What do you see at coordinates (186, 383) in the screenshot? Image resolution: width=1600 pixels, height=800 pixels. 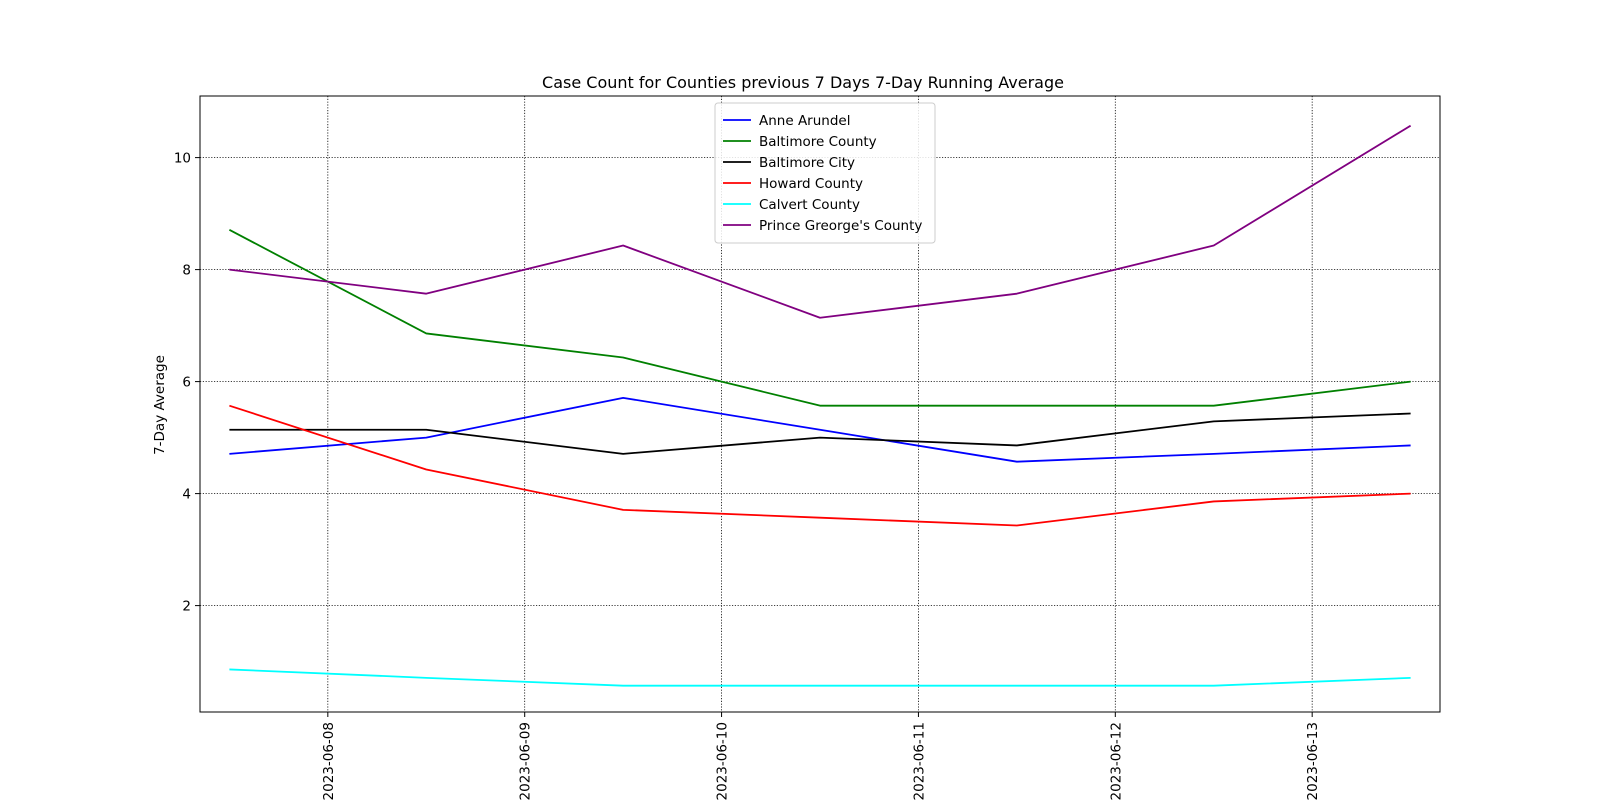 I see `y-tick-label: 6` at bounding box center [186, 383].